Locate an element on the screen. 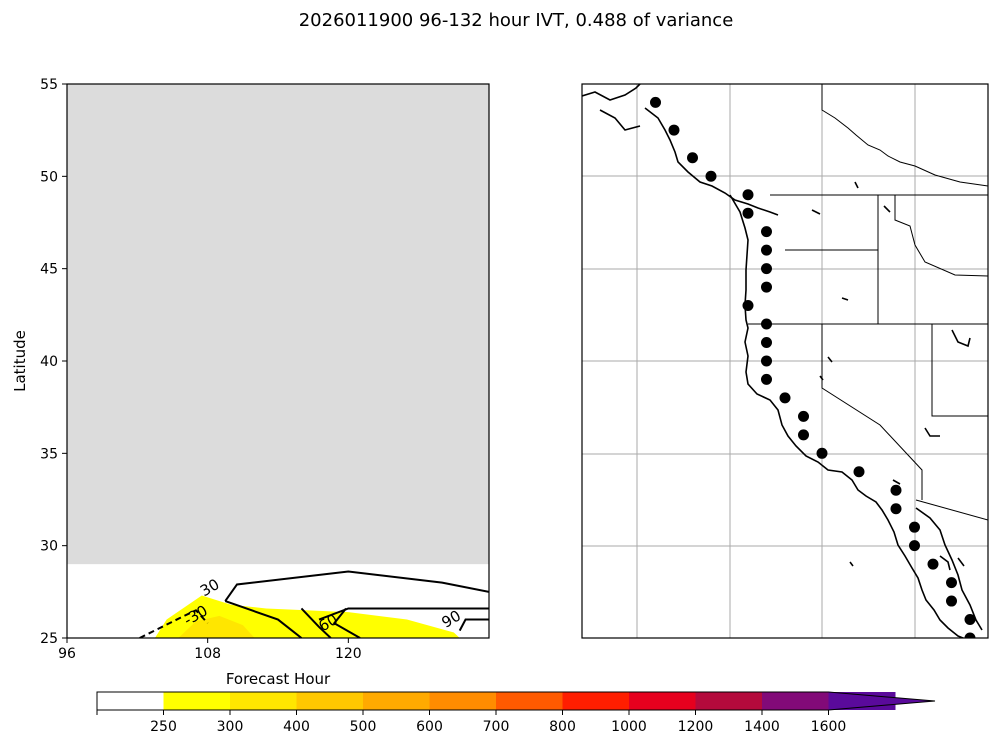  x-tick-label: 120 is located at coordinates (348, 654).